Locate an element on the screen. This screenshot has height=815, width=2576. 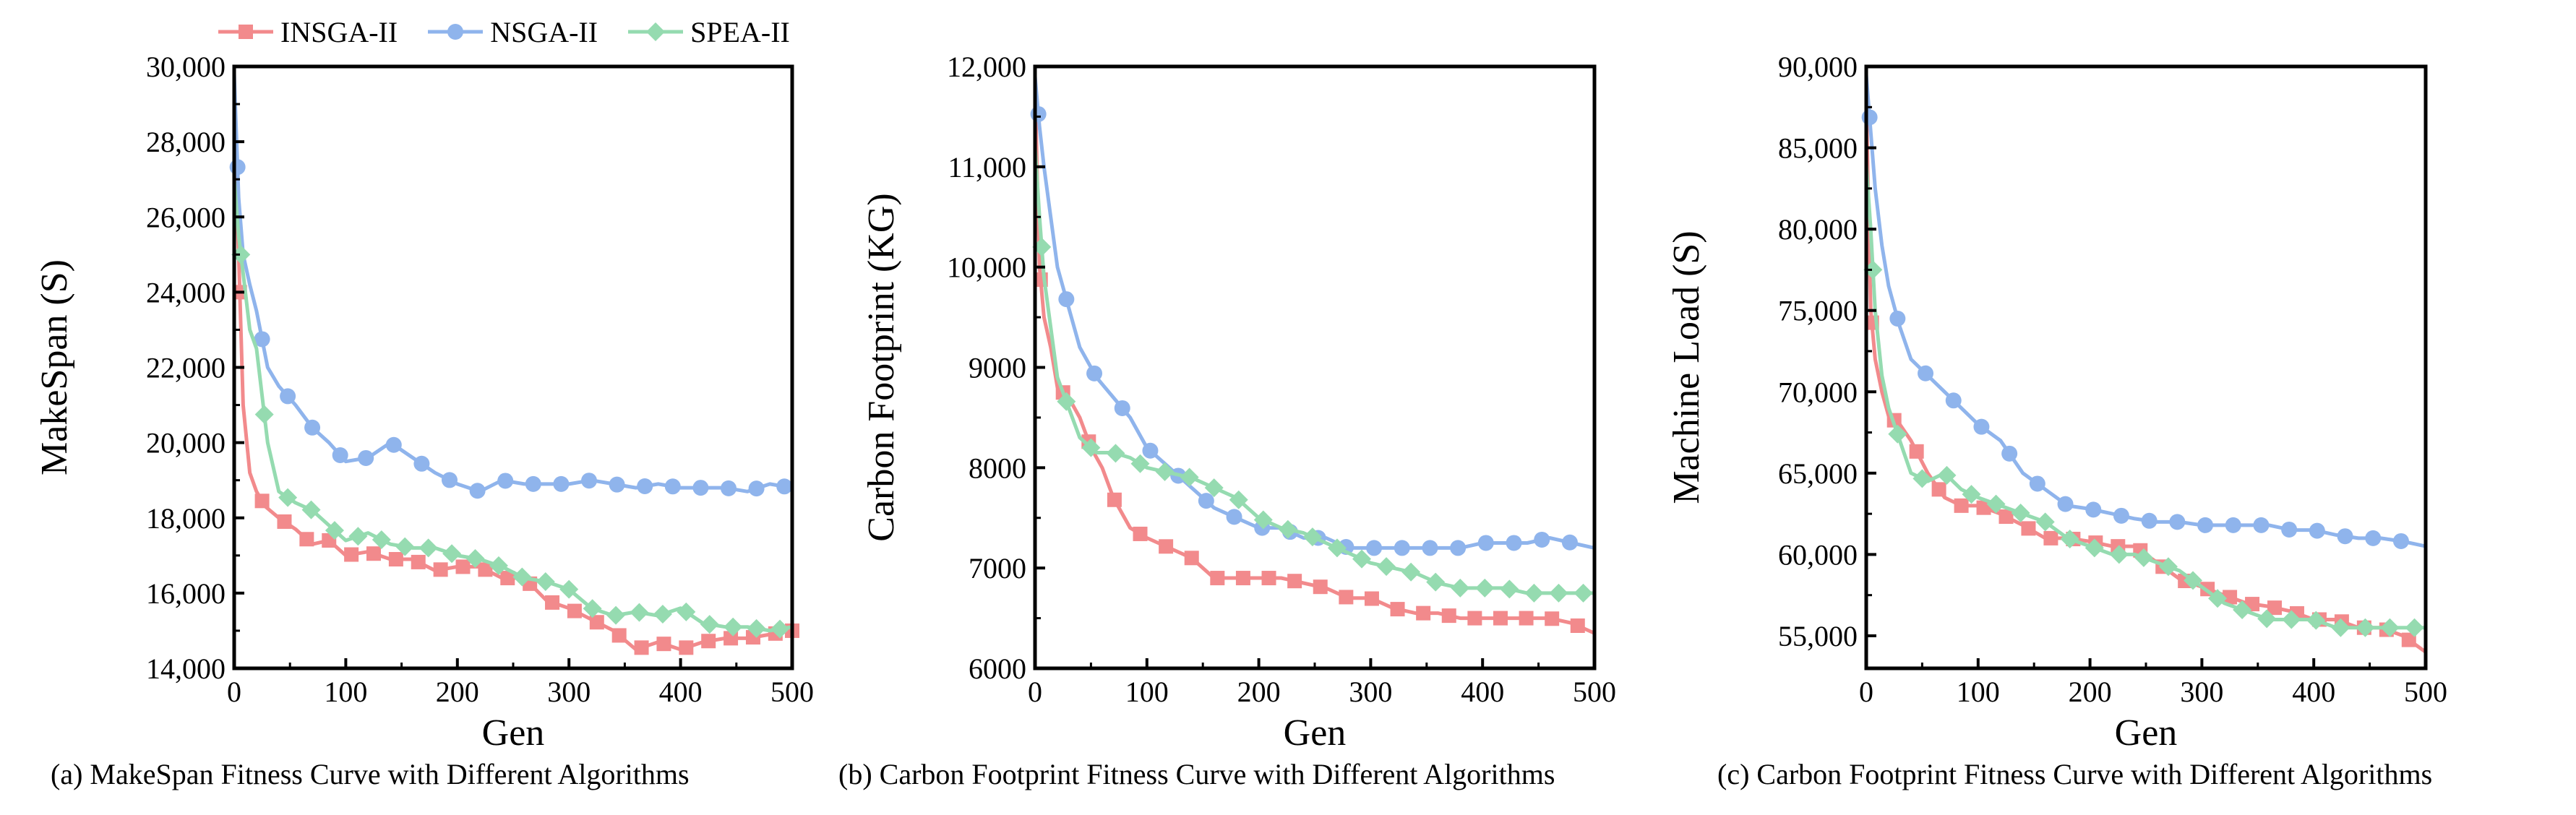
chart0-x-tick-label-4: 400 is located at coordinates (681, 692).